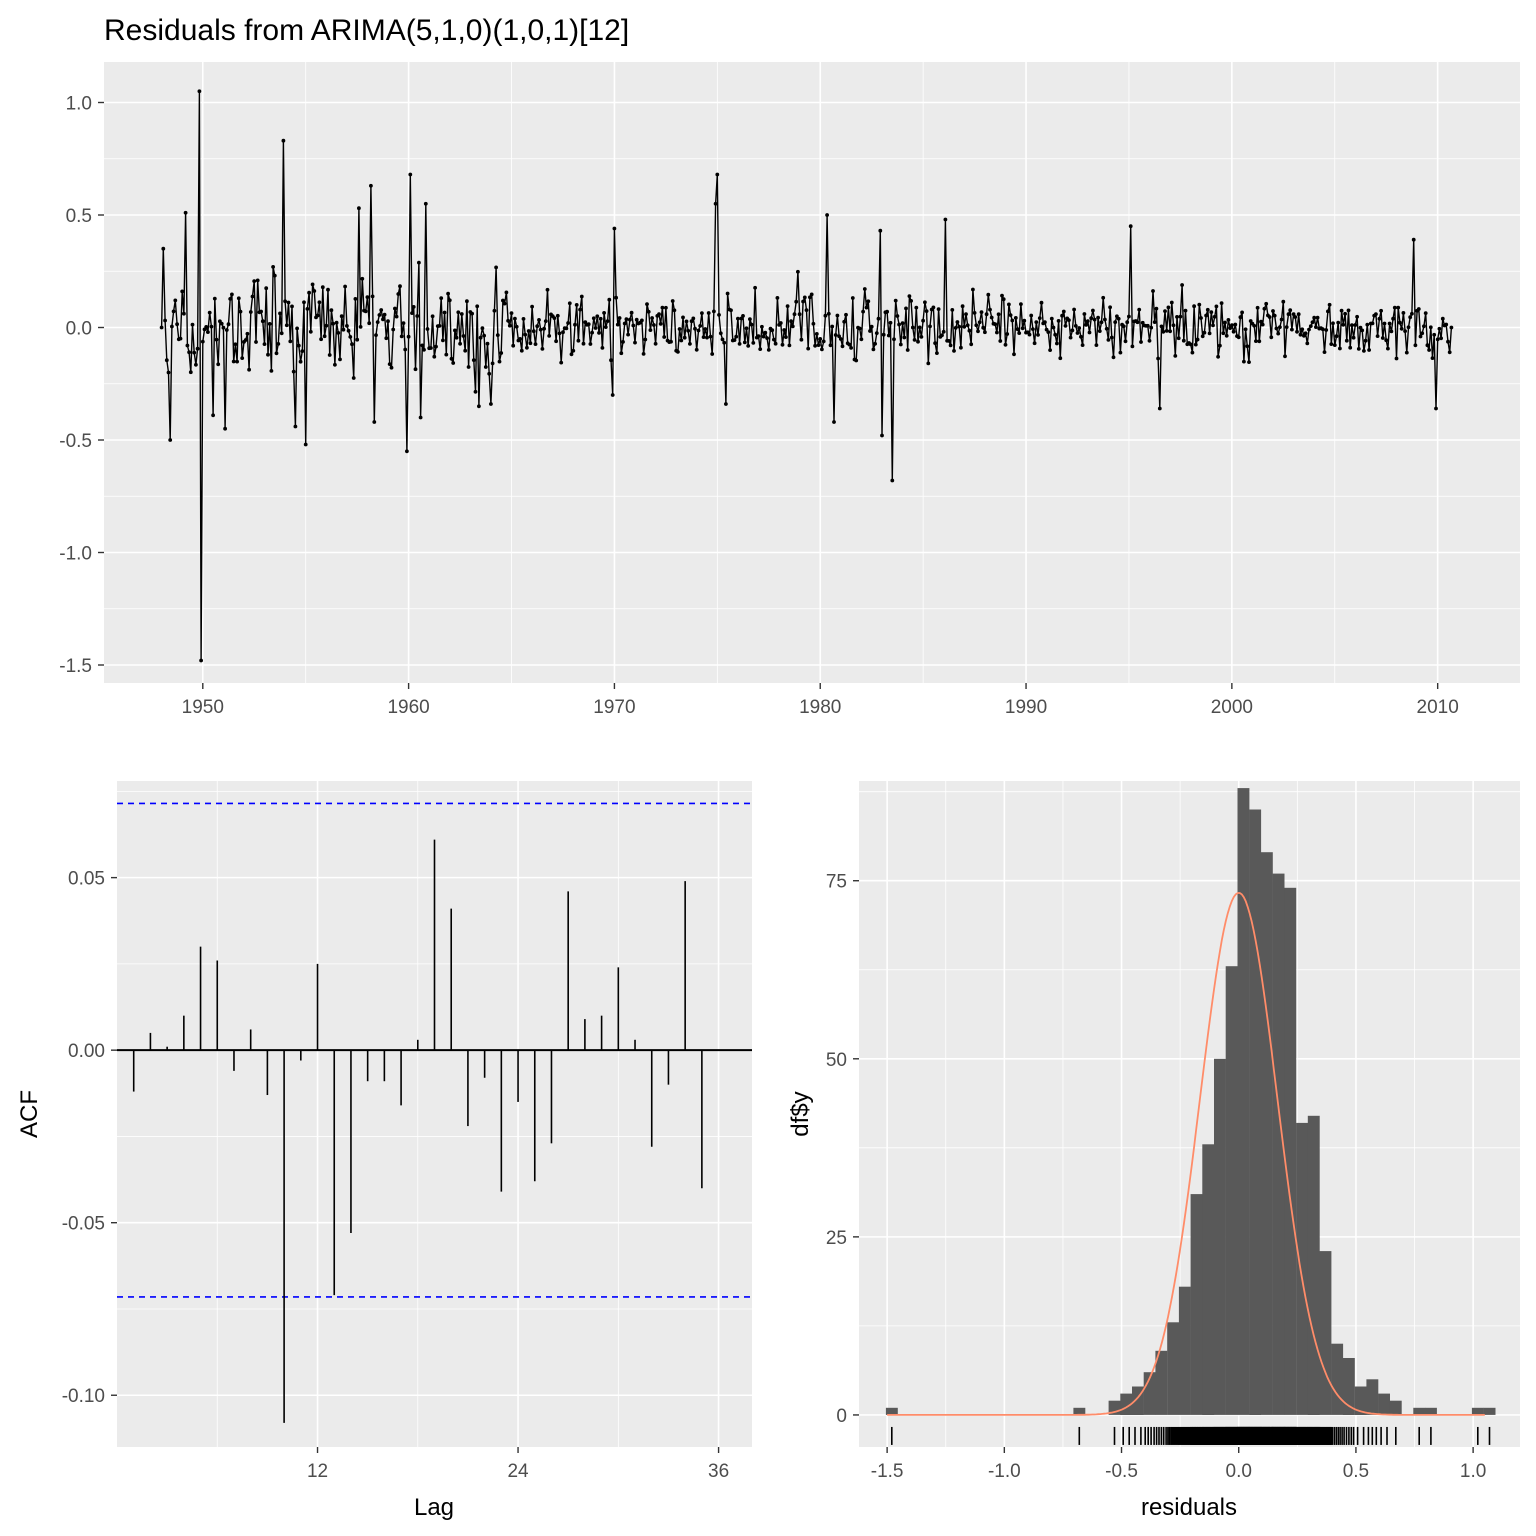  Describe the element at coordinates (86, 879) in the screenshot. I see `y-tick-label: 0.05` at that location.